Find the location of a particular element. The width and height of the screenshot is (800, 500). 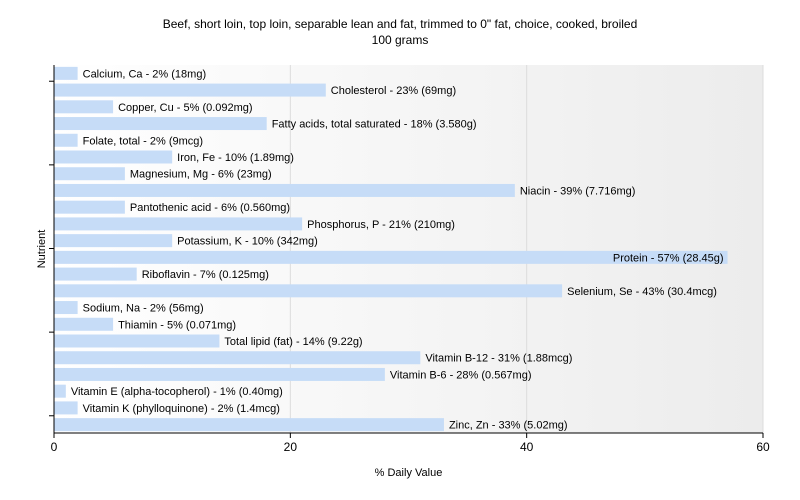

bar-label: Niacin - 39% (7.716mg) is located at coordinates (578, 191).